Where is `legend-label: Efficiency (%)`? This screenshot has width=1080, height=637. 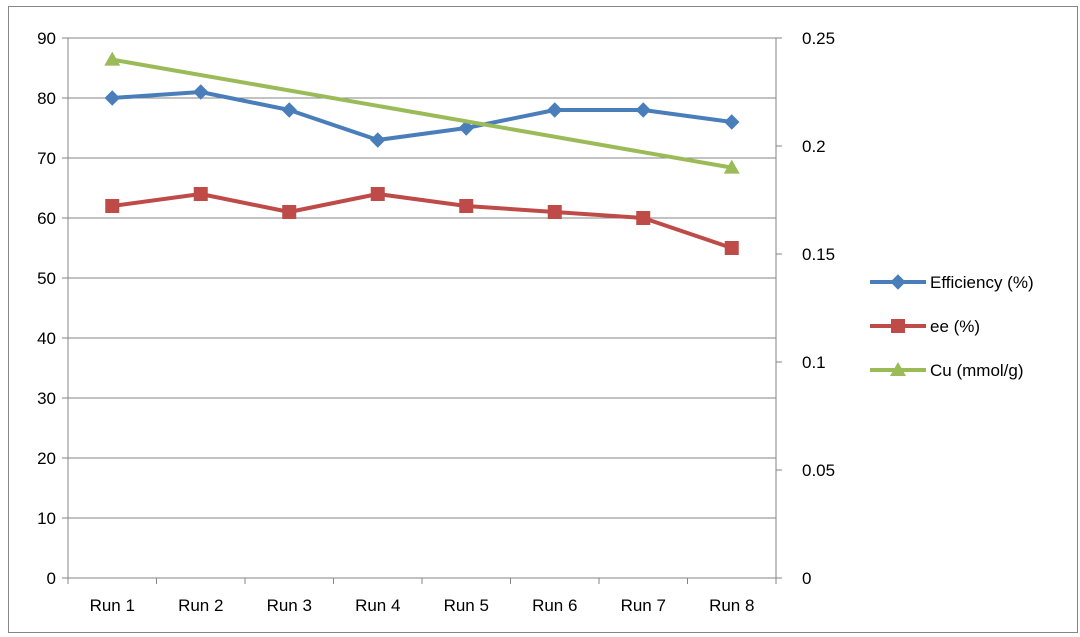
legend-label: Efficiency (%) is located at coordinates (982, 282).